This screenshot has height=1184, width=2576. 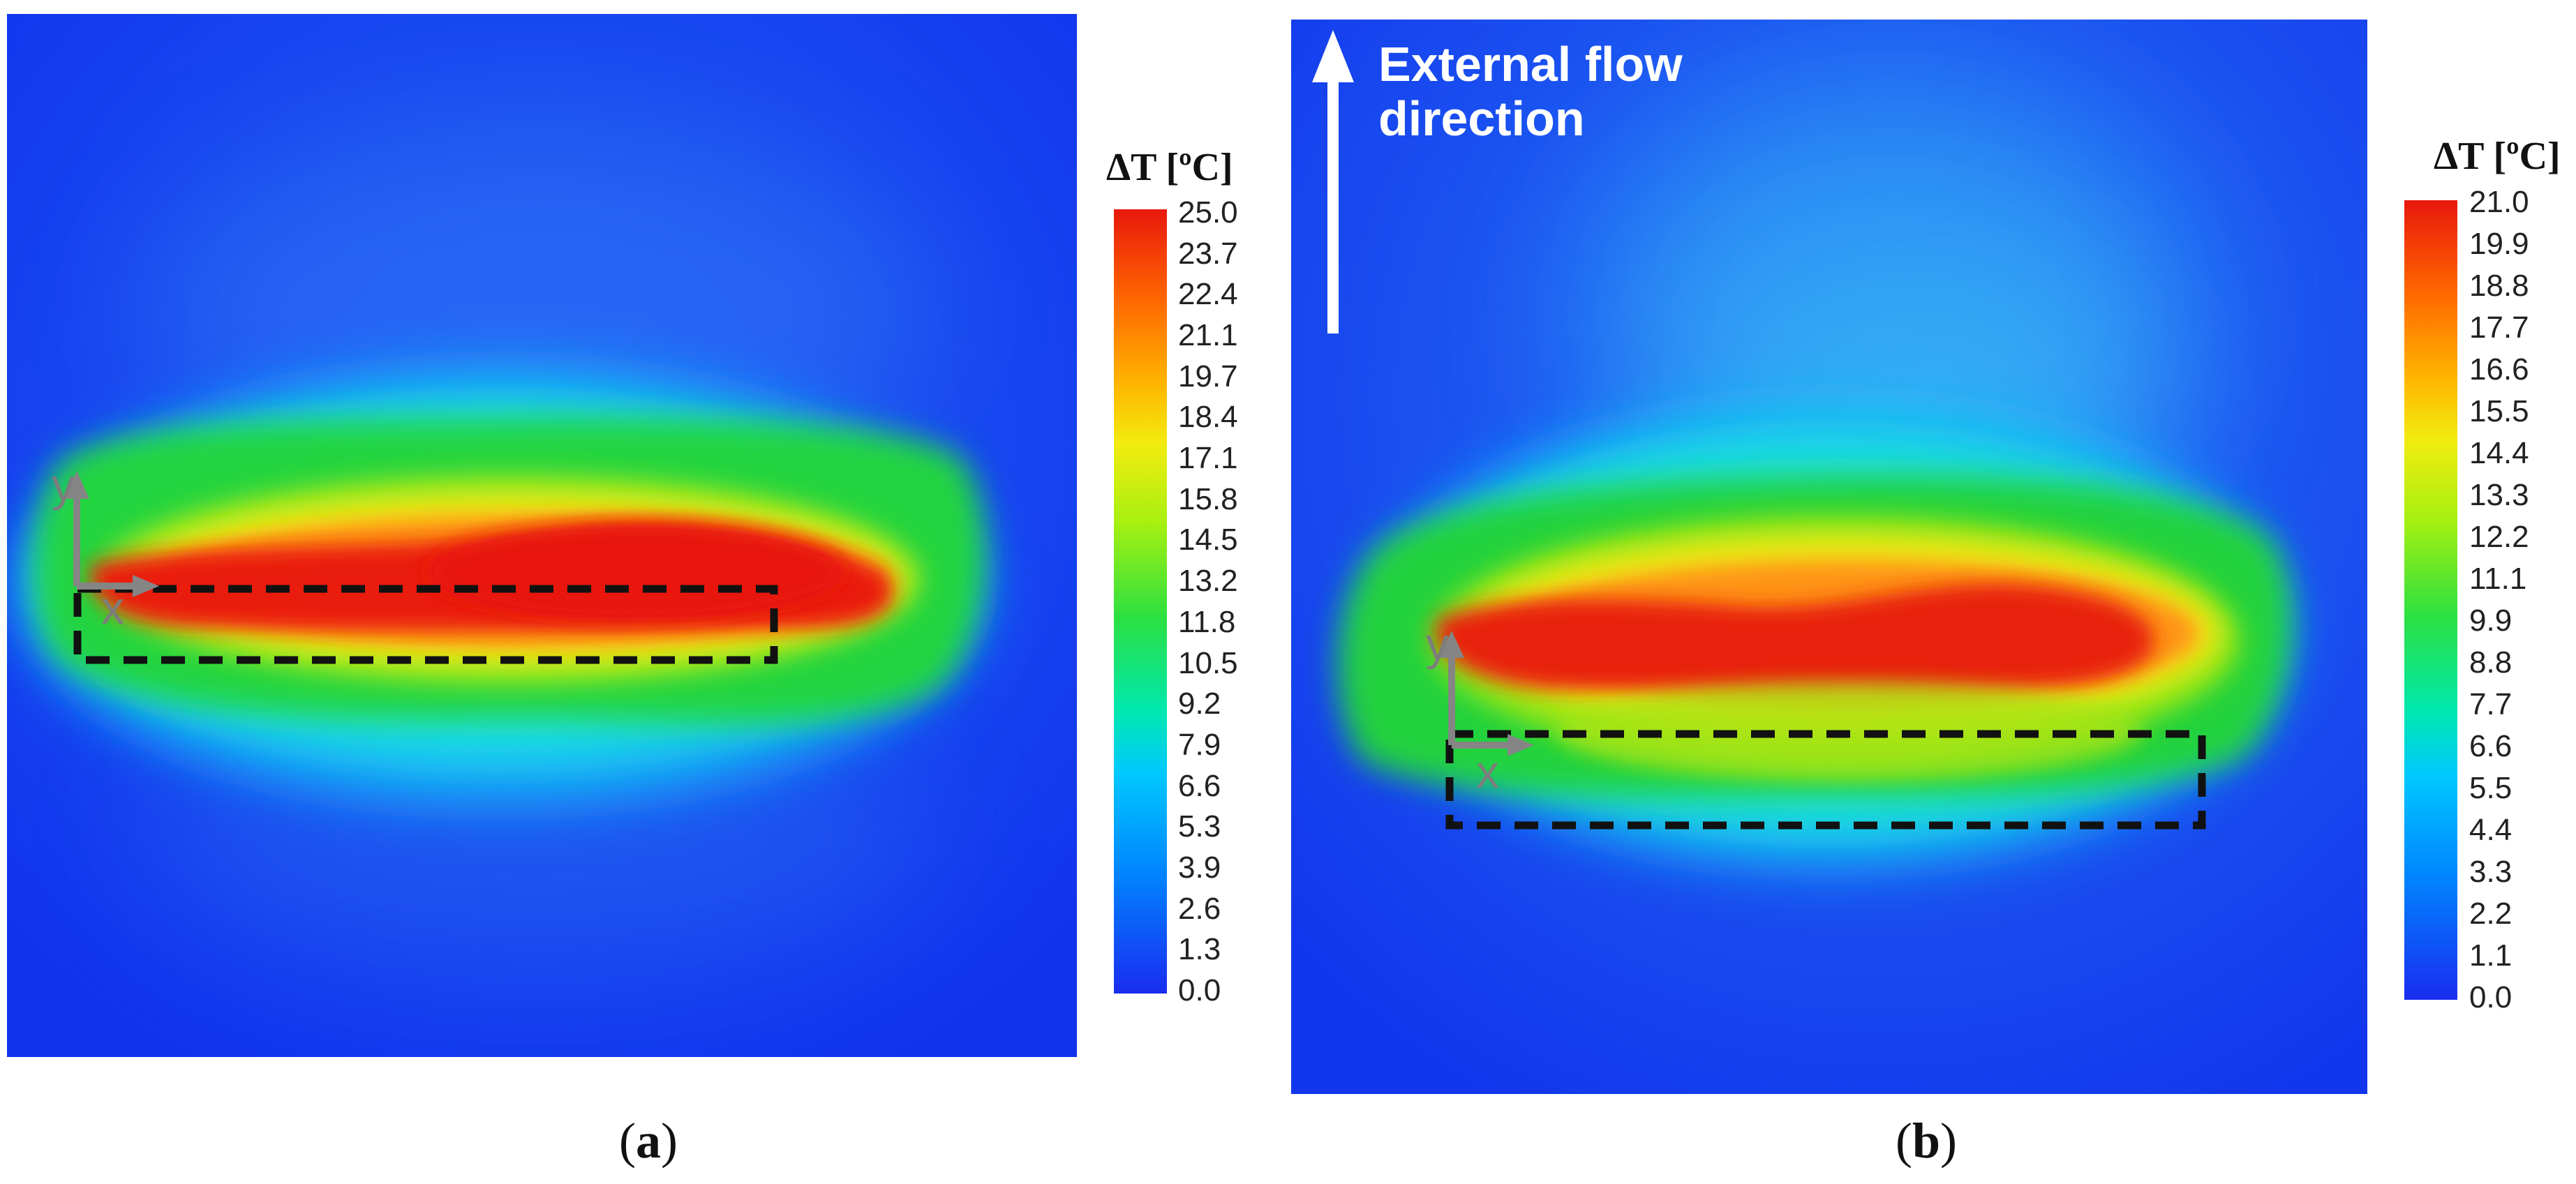 I want to click on panel_b-tick-label: 8.8, so click(x=2490, y=662).